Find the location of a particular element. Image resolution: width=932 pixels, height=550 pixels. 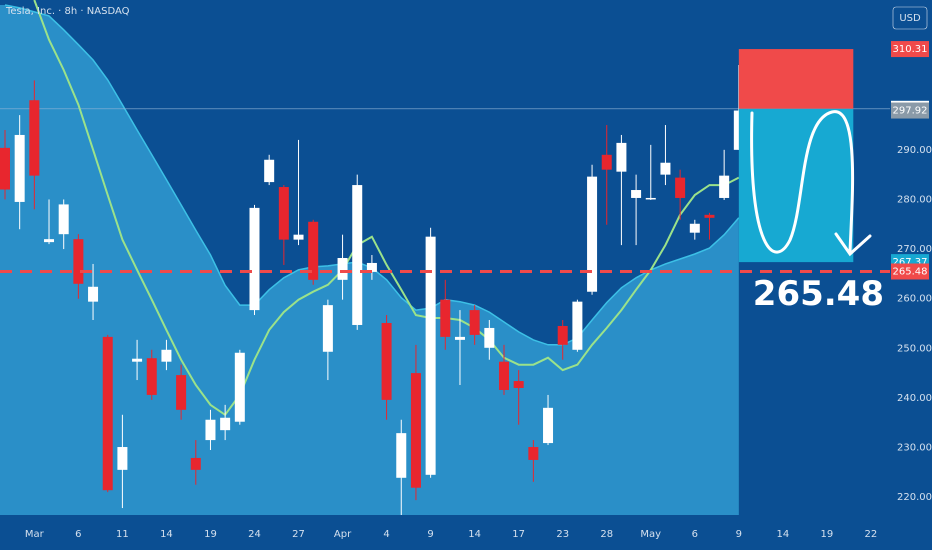

y-tick-label: 250.00 is located at coordinates (914, 348).